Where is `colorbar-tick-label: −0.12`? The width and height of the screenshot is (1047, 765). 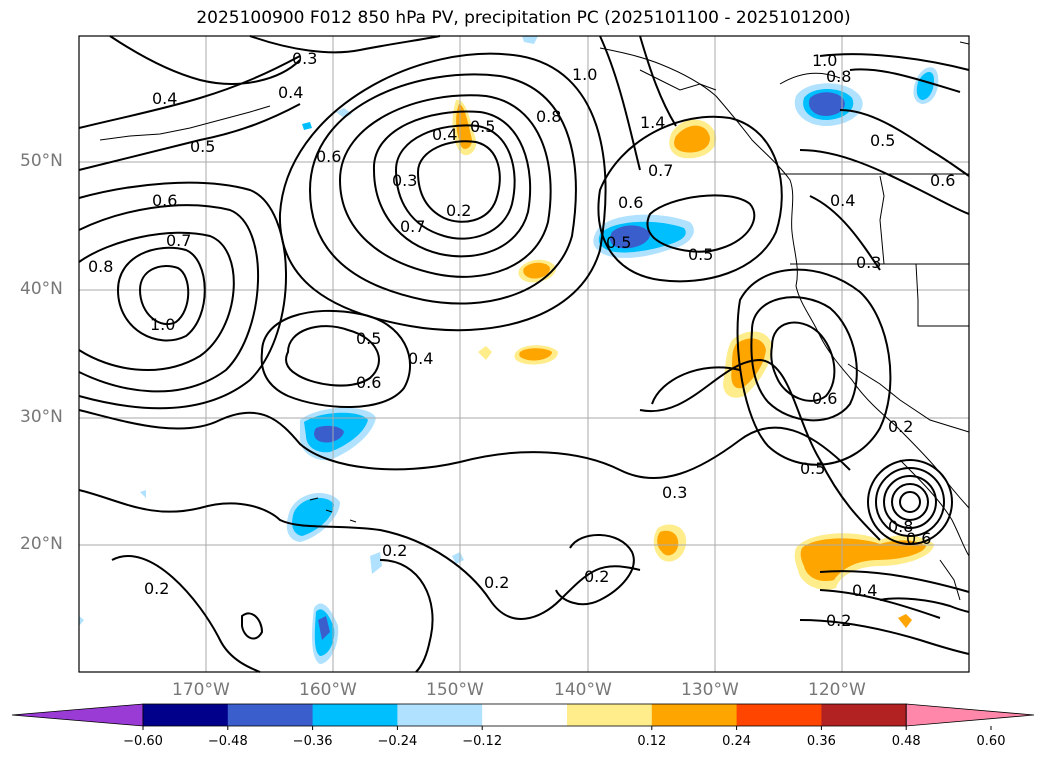 colorbar-tick-label: −0.12 is located at coordinates (482, 741).